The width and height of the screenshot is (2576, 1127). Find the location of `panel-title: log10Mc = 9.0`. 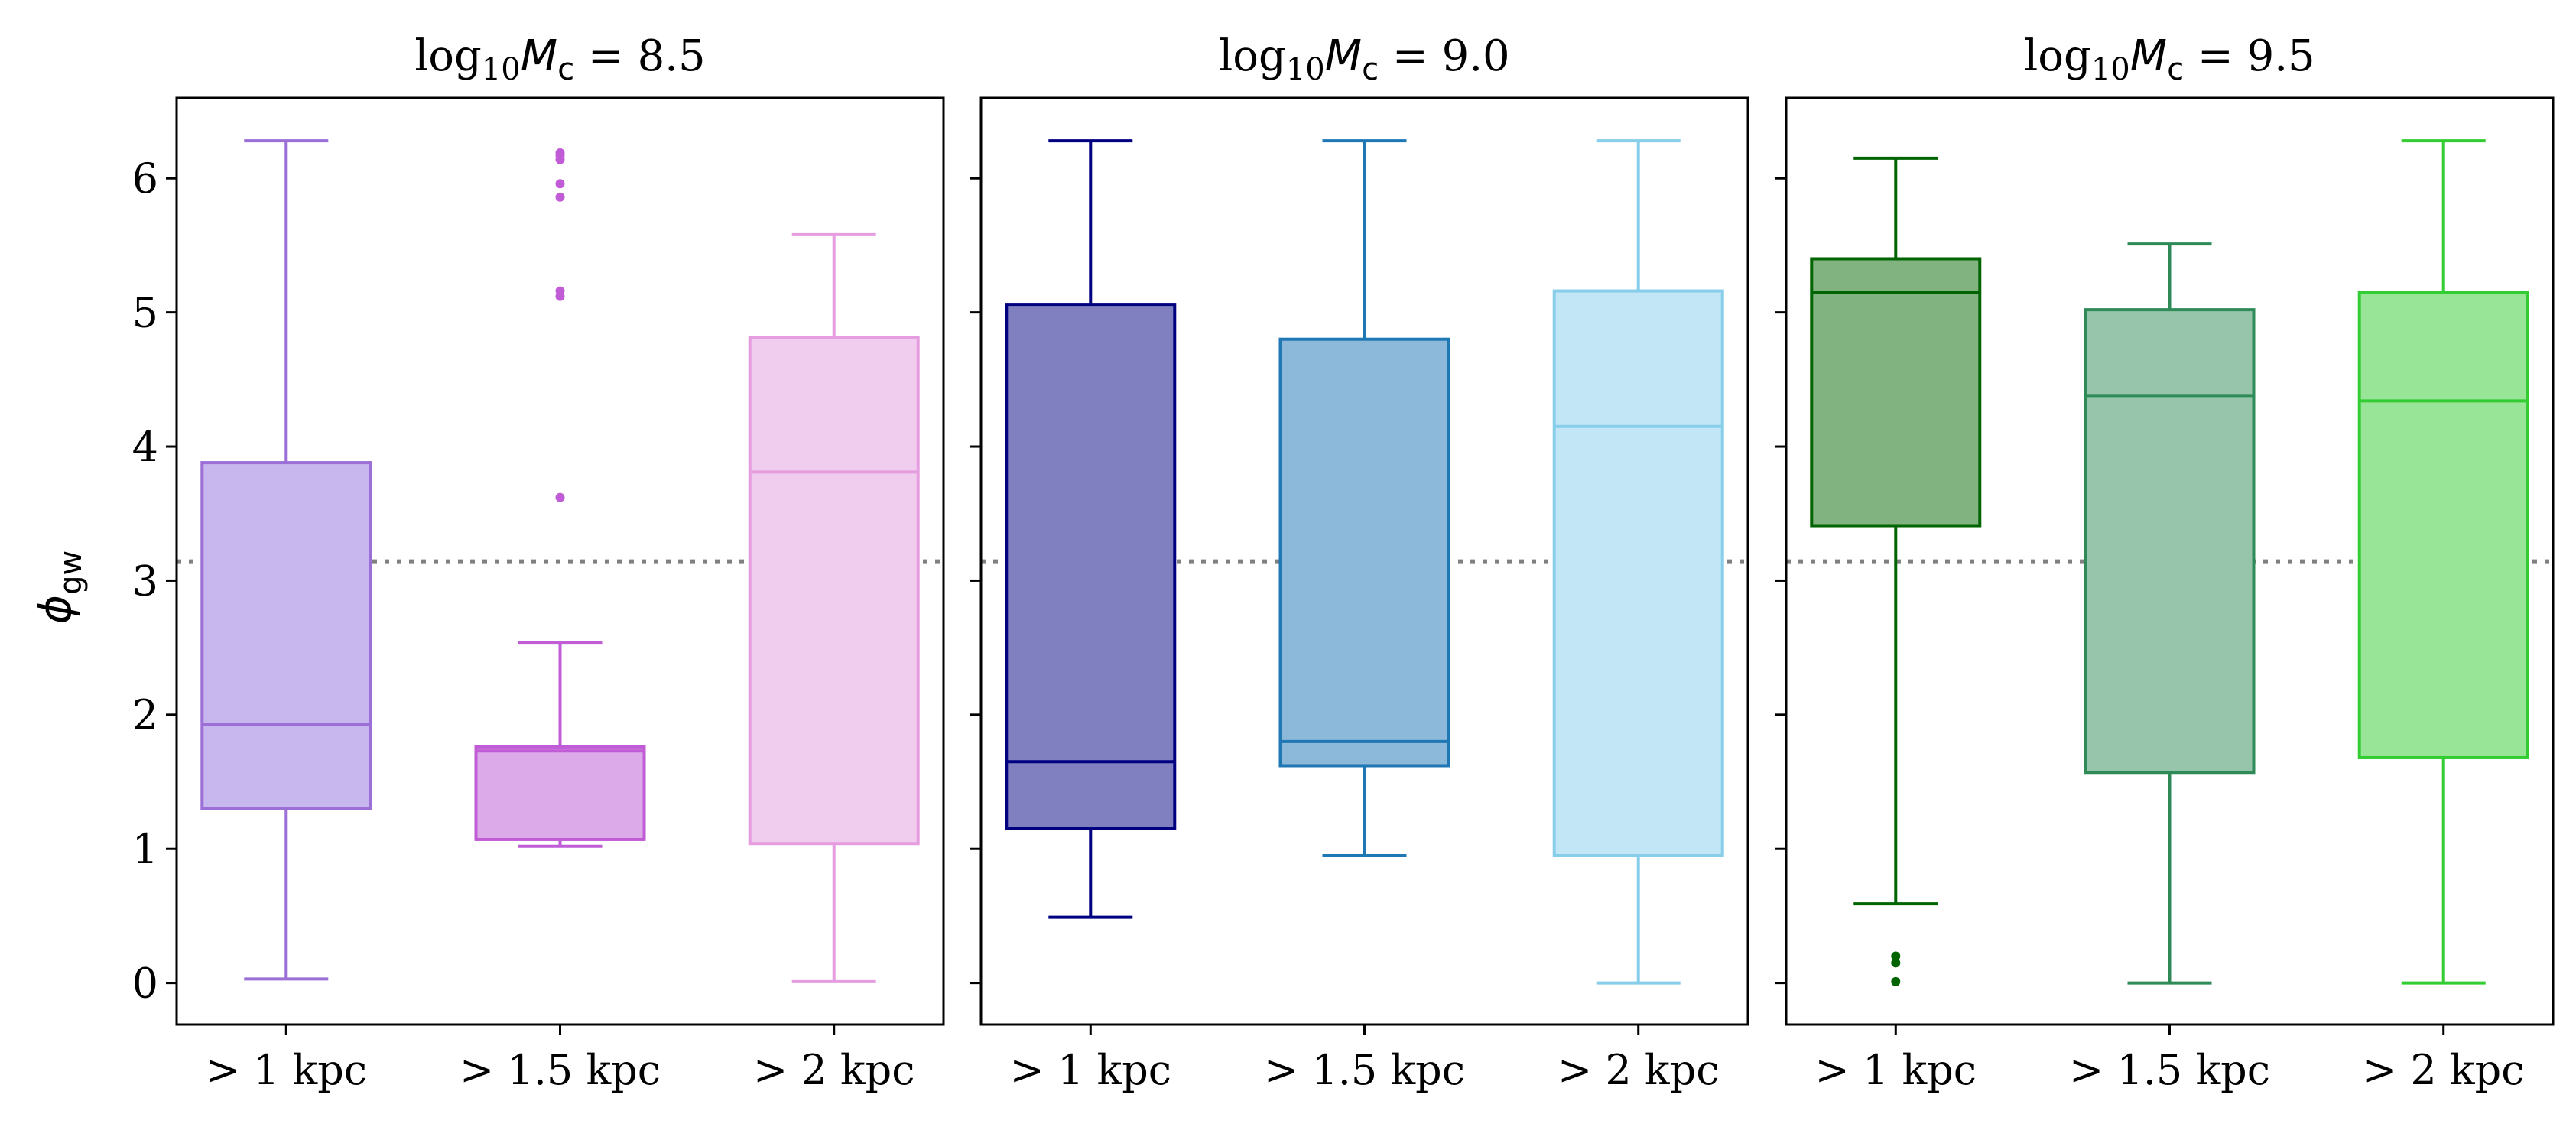

panel-title: log10Mc = 9.0 is located at coordinates (1364, 59).